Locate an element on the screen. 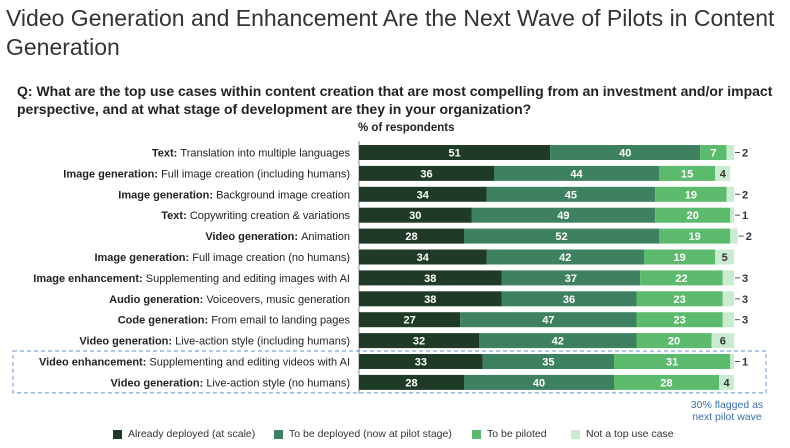 The image size is (790, 448). value-label-to-be-deployed: 45 is located at coordinates (571, 195).